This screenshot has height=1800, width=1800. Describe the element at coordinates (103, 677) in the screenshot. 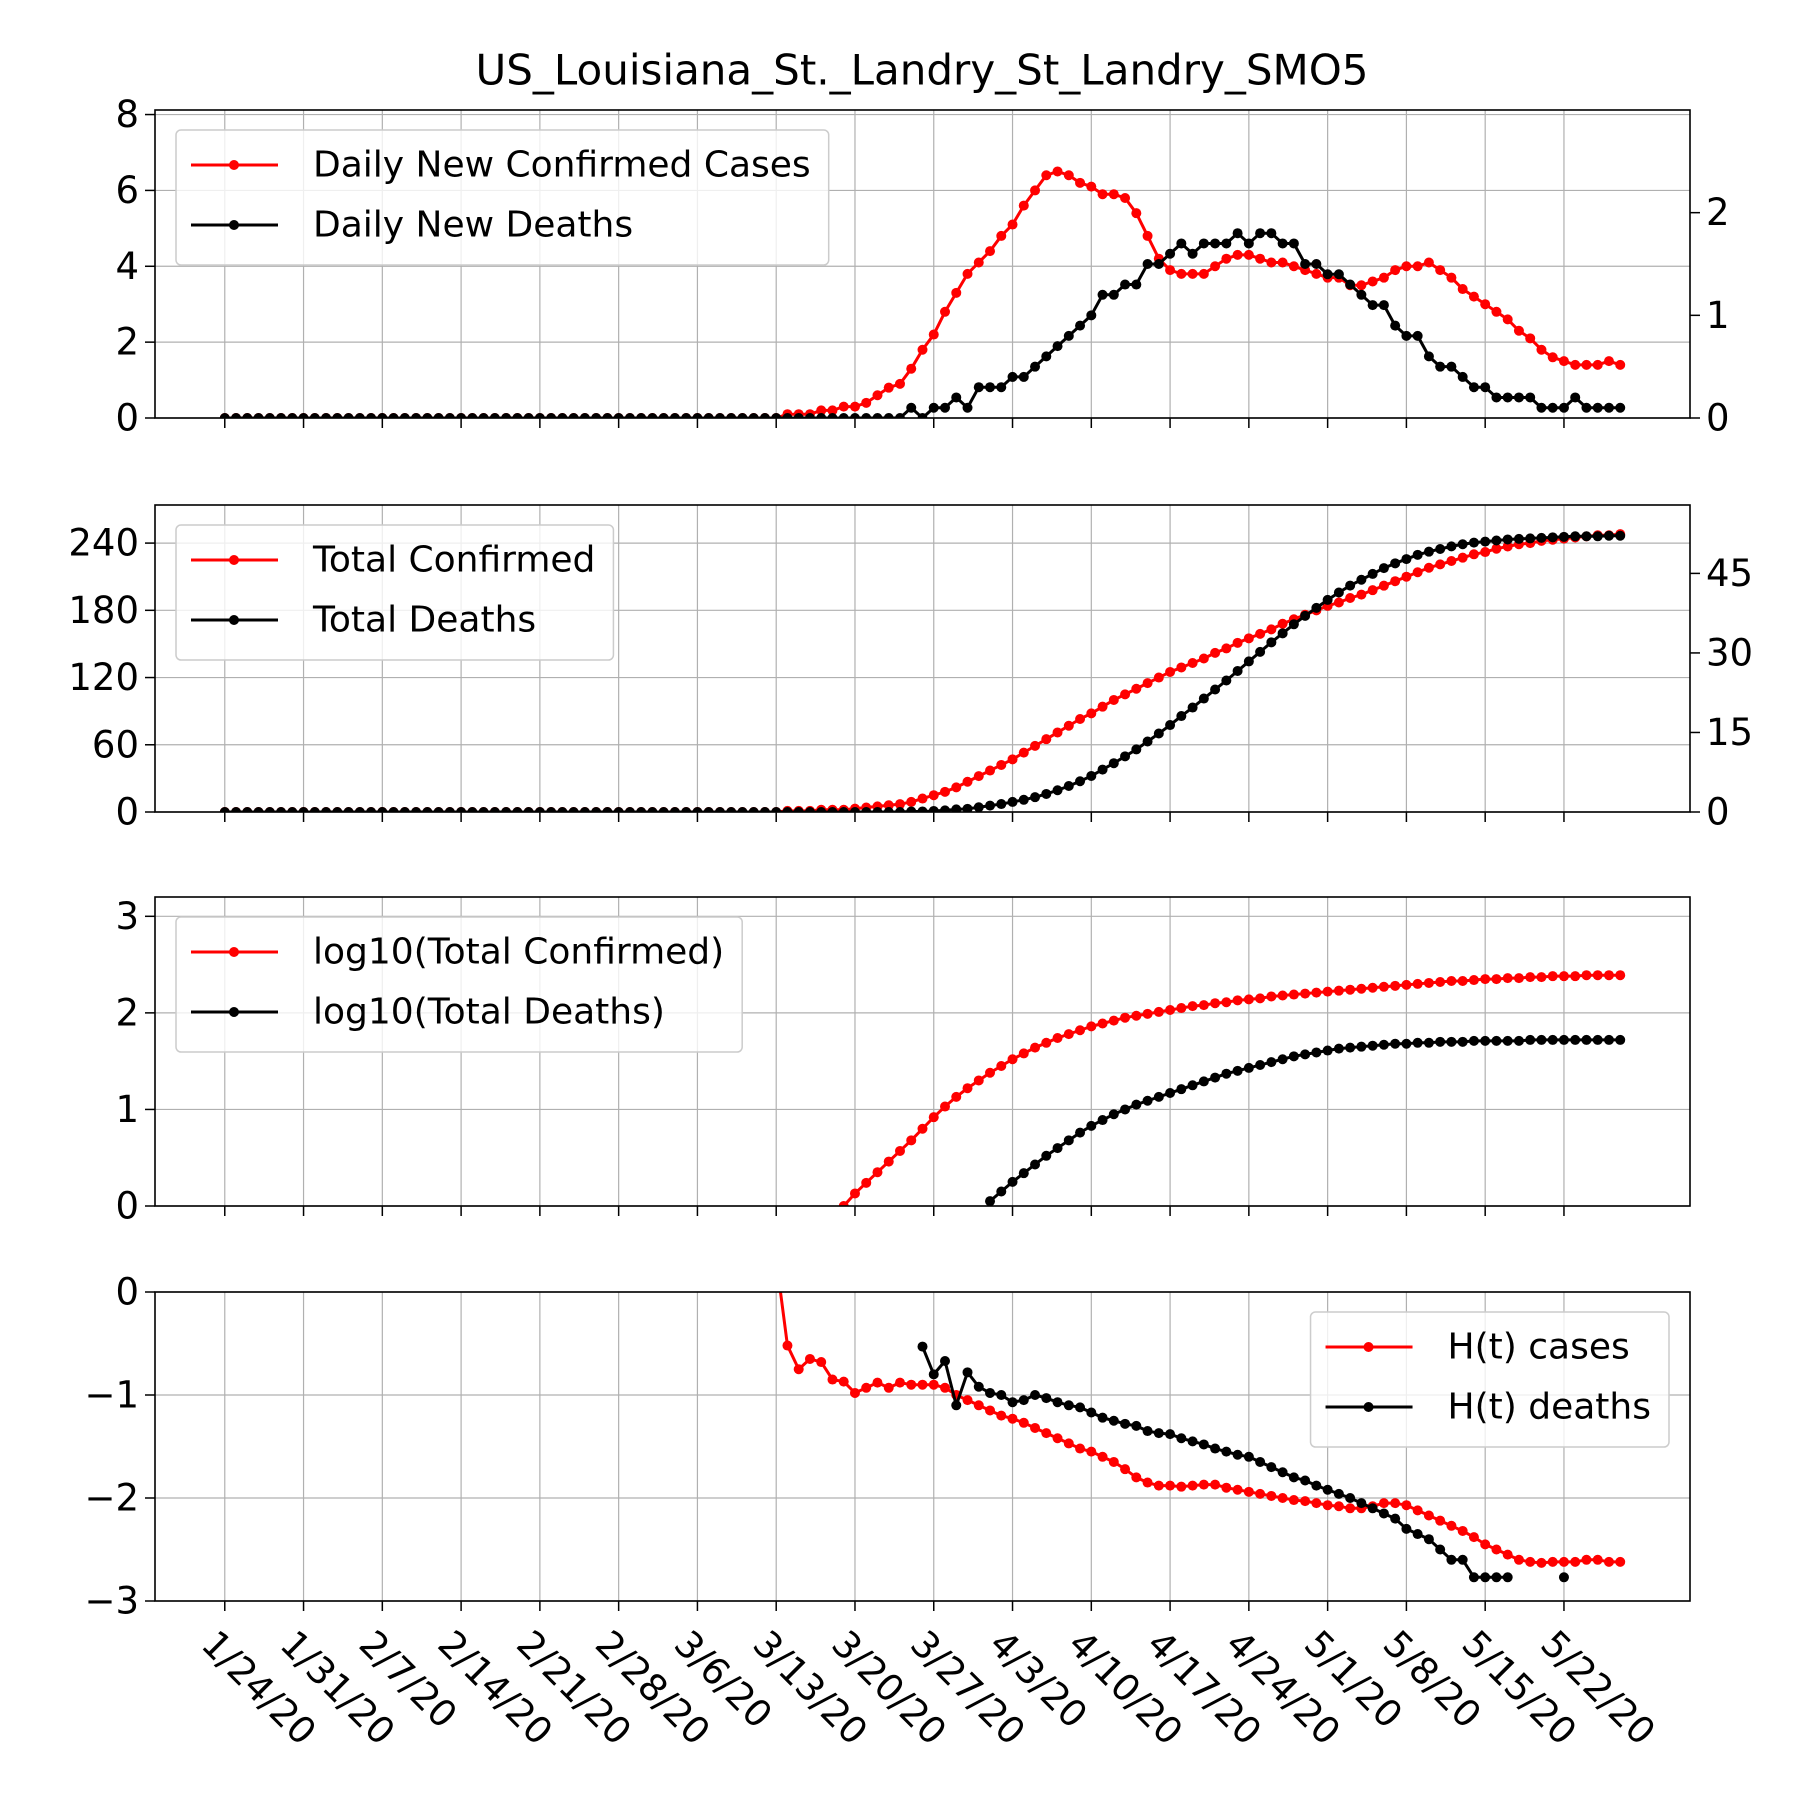

I see `y-tick-label: 120` at that location.